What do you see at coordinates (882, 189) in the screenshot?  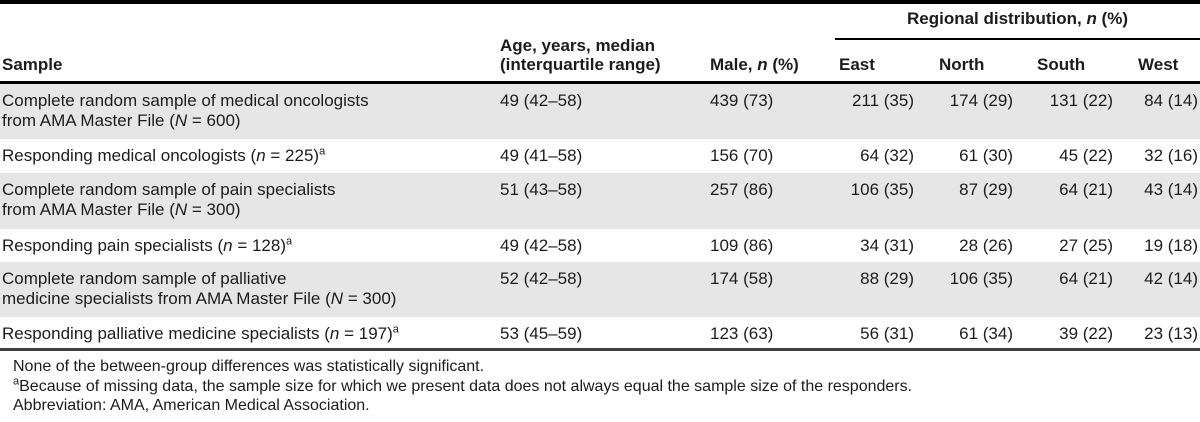 I see `east-cell: 106 (35)` at bounding box center [882, 189].